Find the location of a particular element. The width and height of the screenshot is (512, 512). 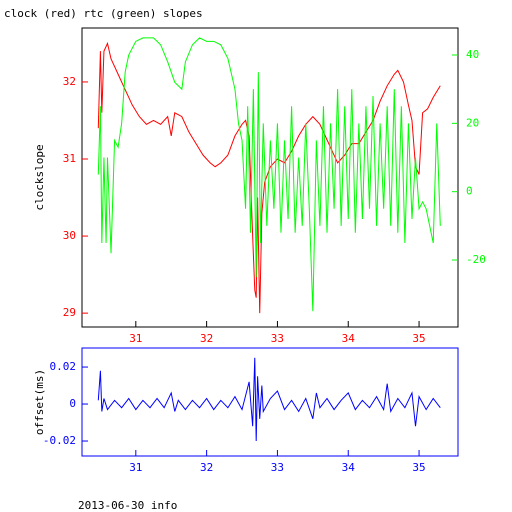

y-axis-label: offset(ms) is located at coordinates (39, 402).